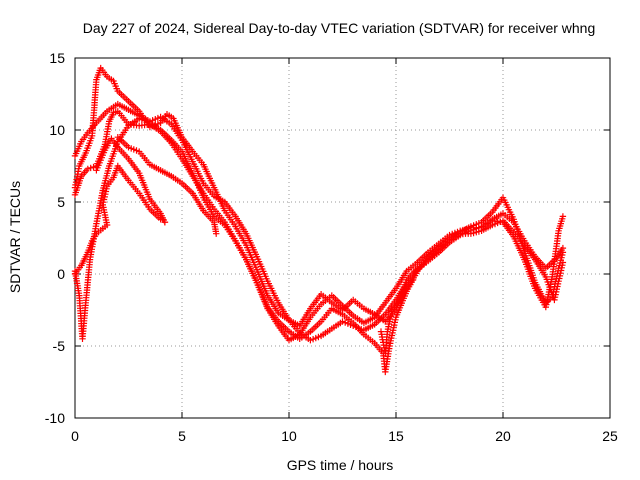  I want to click on y-tick-label: -10, so click(55, 418).